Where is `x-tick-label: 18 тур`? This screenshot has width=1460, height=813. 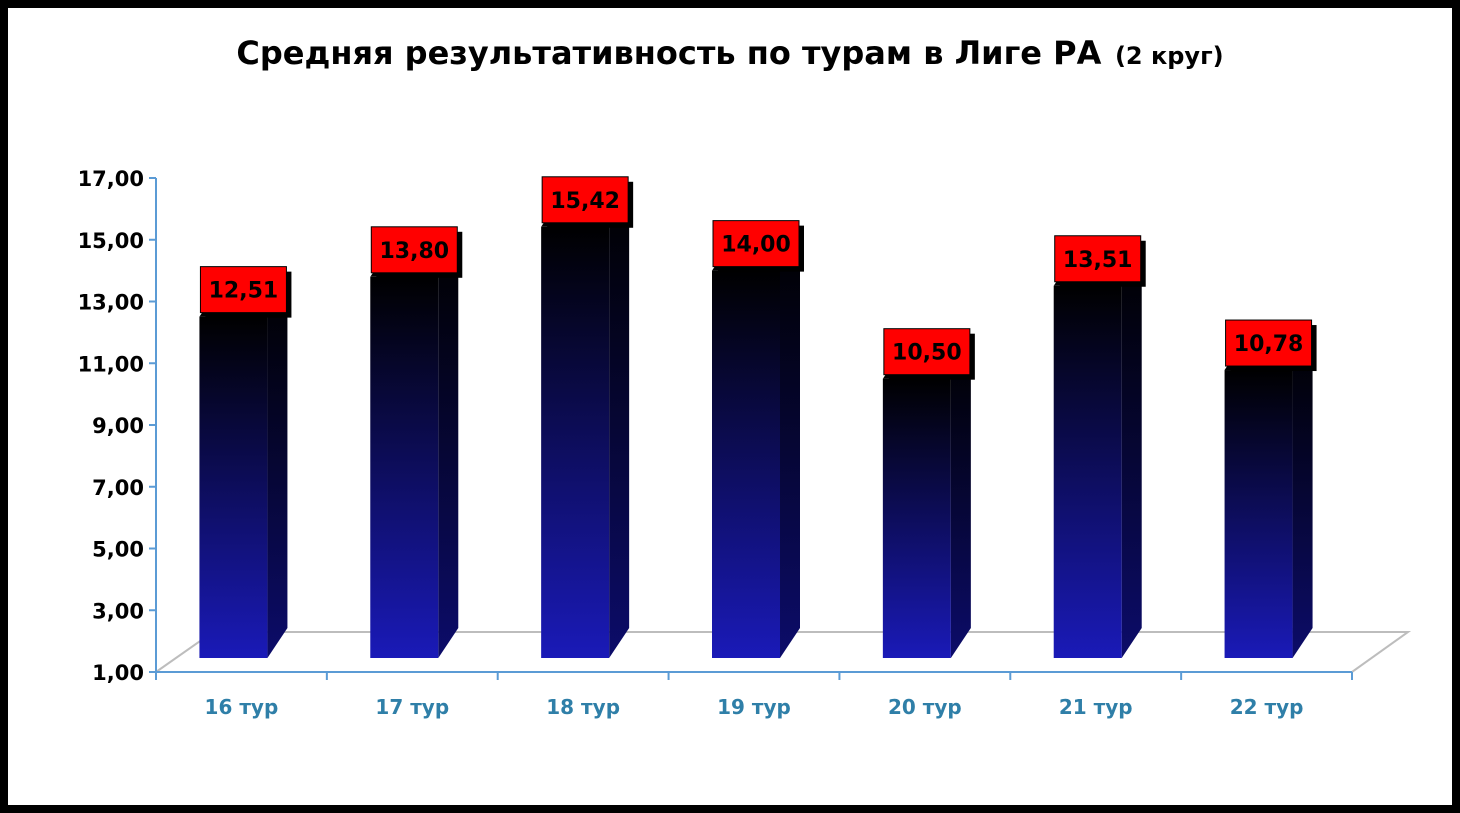 x-tick-label: 18 тур is located at coordinates (583, 707).